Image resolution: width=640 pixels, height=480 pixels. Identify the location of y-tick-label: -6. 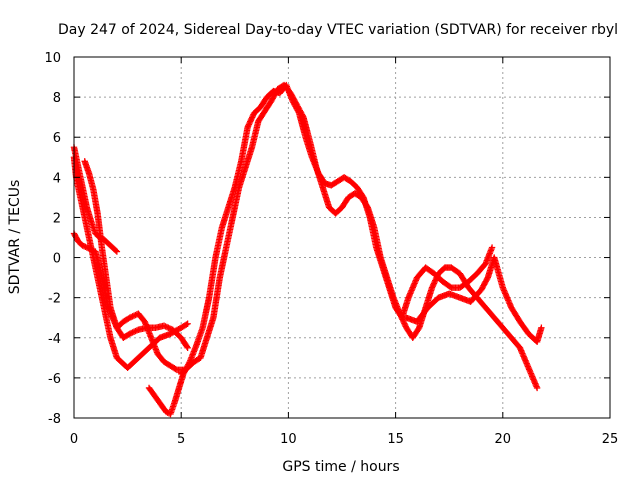
(54, 379).